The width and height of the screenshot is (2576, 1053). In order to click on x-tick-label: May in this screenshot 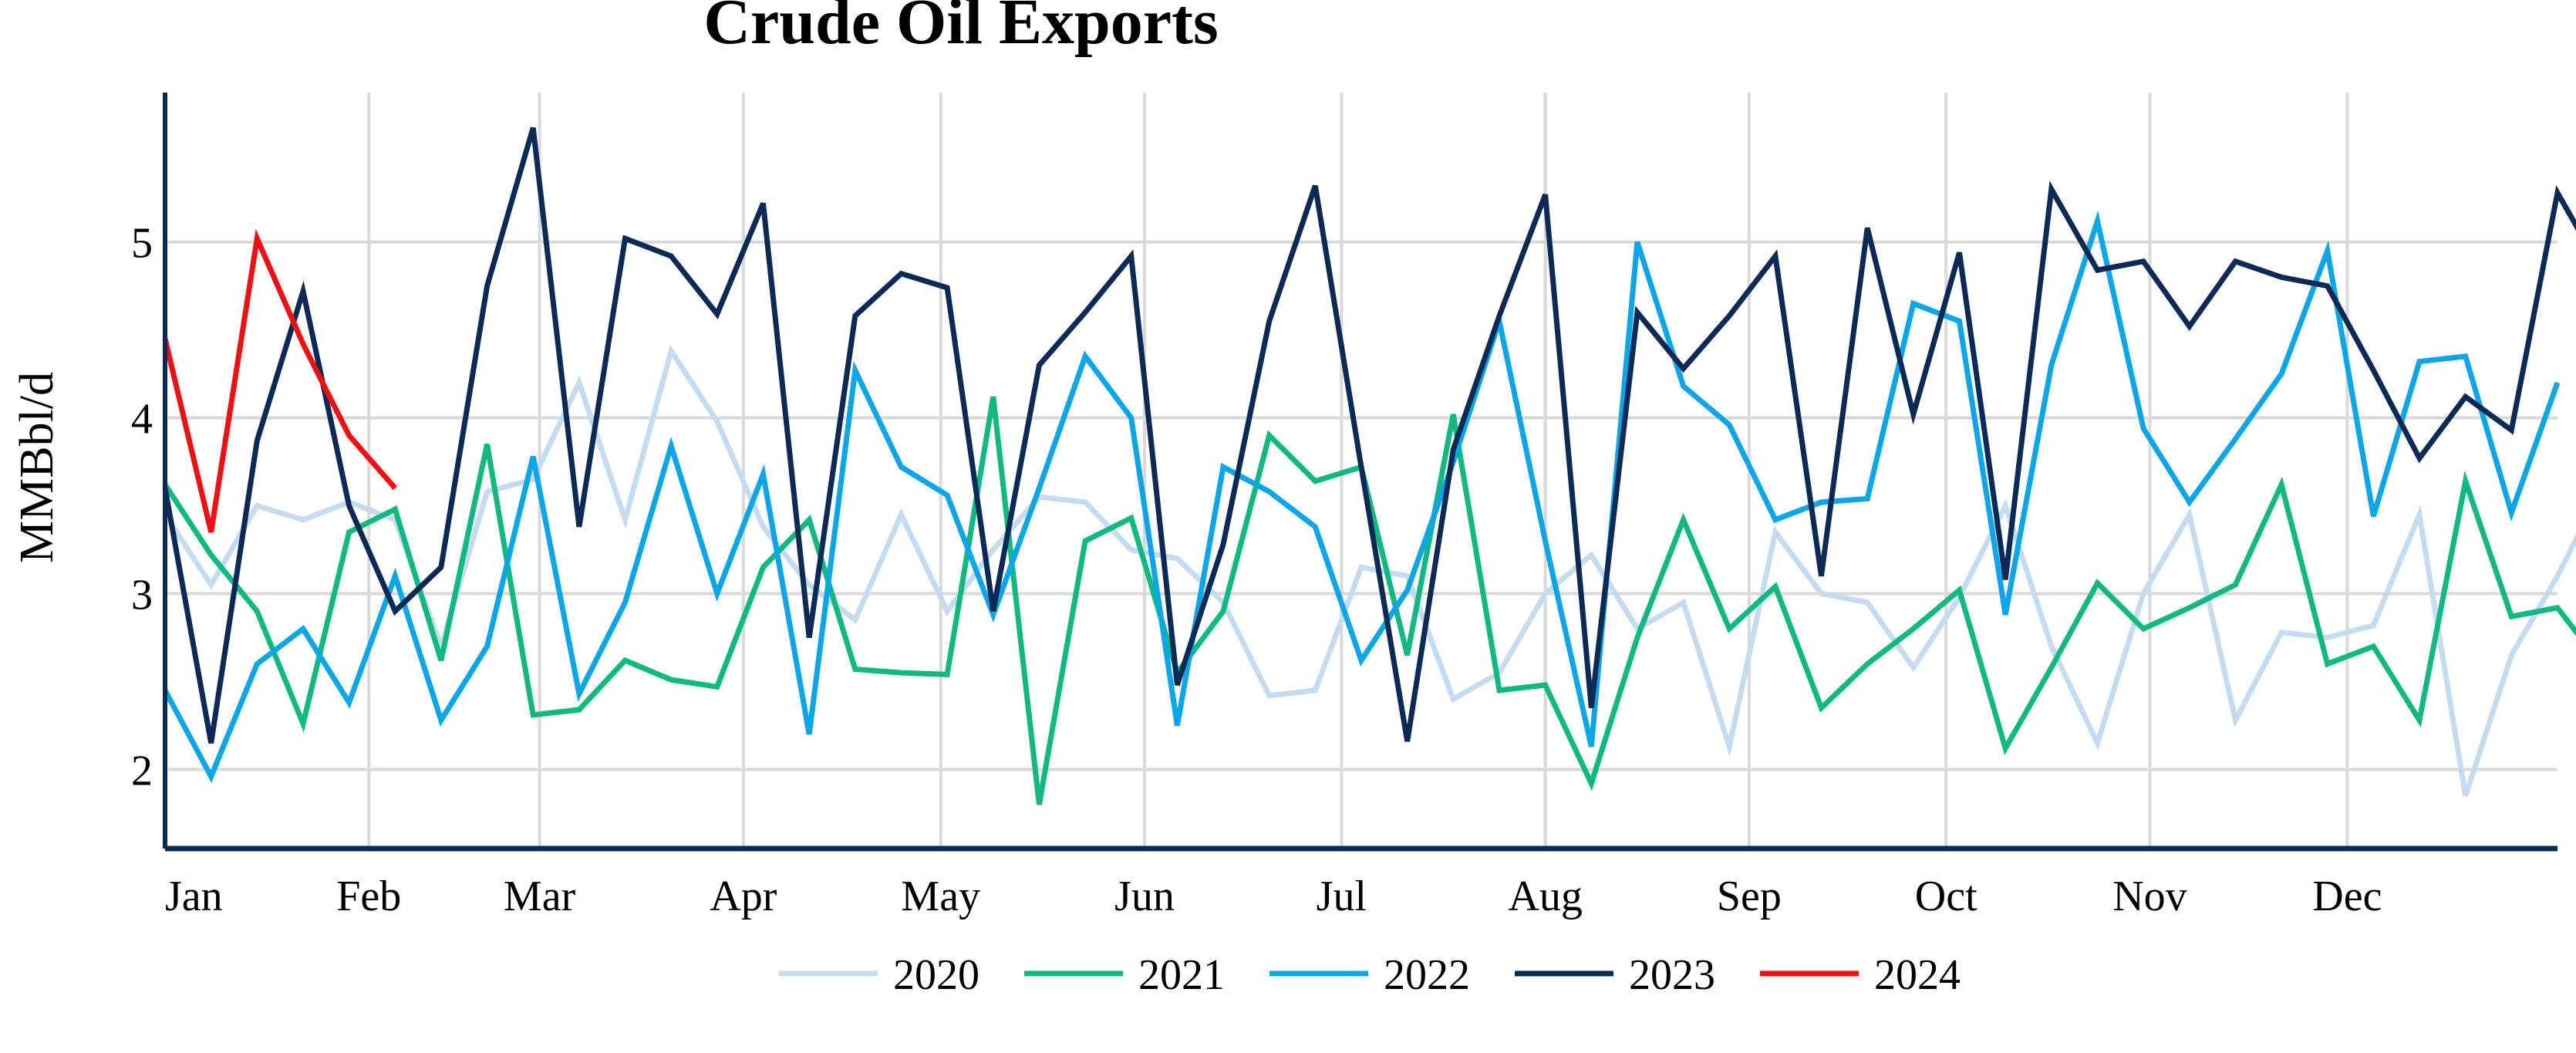, I will do `click(940, 896)`.